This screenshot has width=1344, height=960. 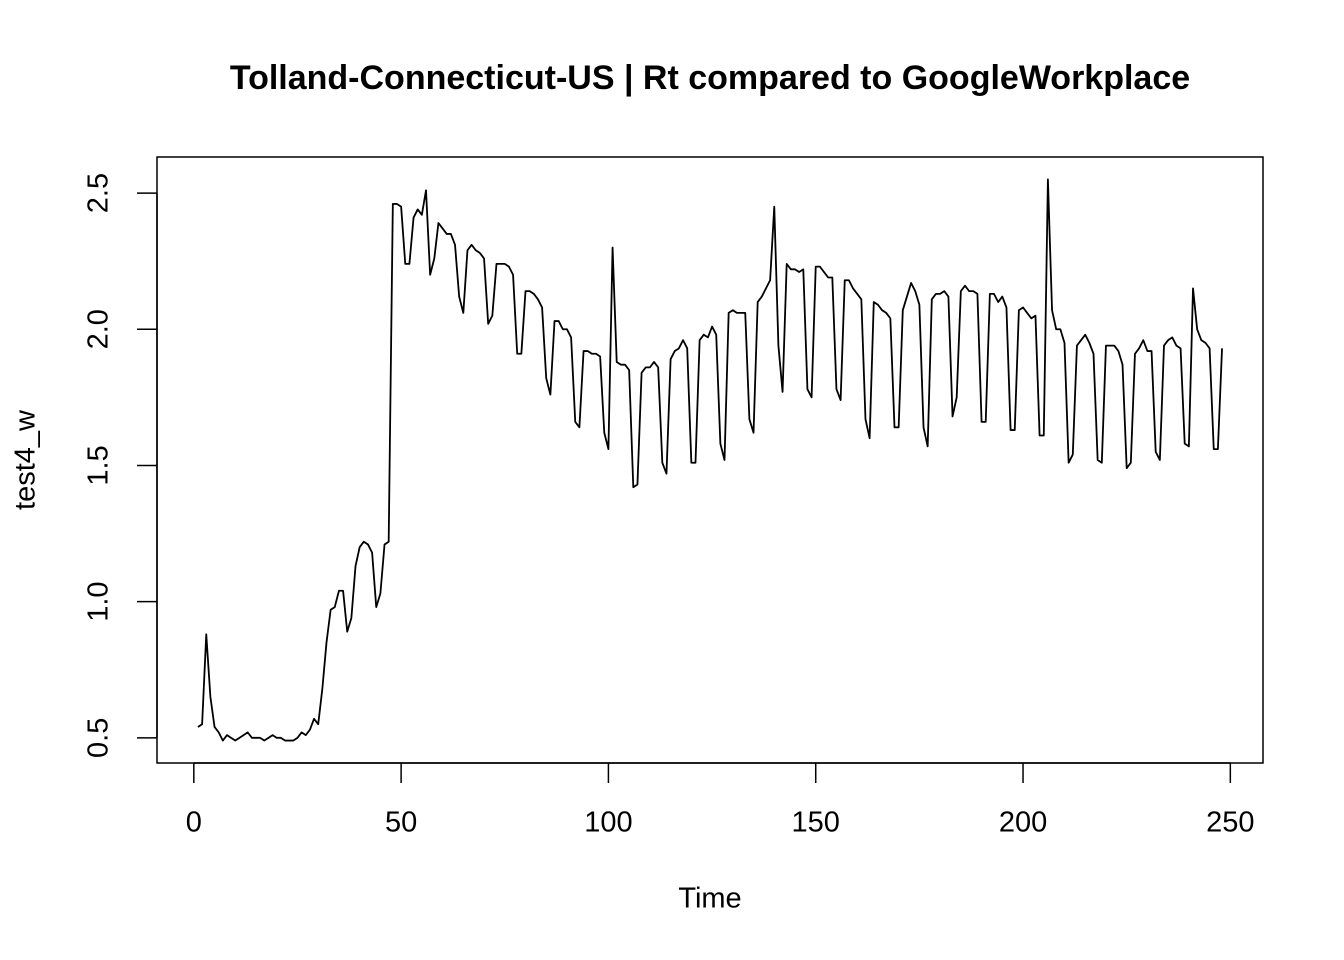 I want to click on x-tick-label: 0, so click(x=194, y=823).